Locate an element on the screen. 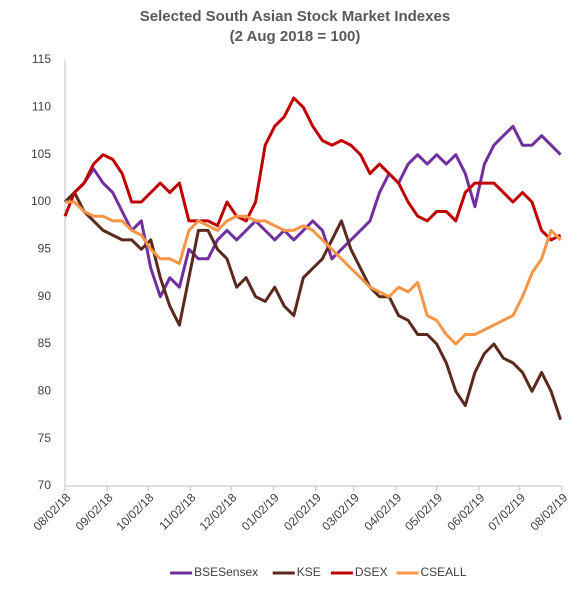  y-tick-label: 100 is located at coordinates (41, 201).